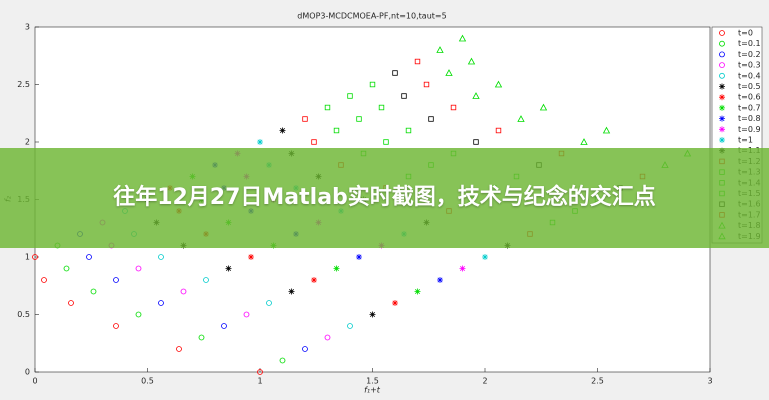 The width and height of the screenshot is (769, 400). Describe the element at coordinates (23, 314) in the screenshot. I see `y-tick-label: 0.5` at that location.